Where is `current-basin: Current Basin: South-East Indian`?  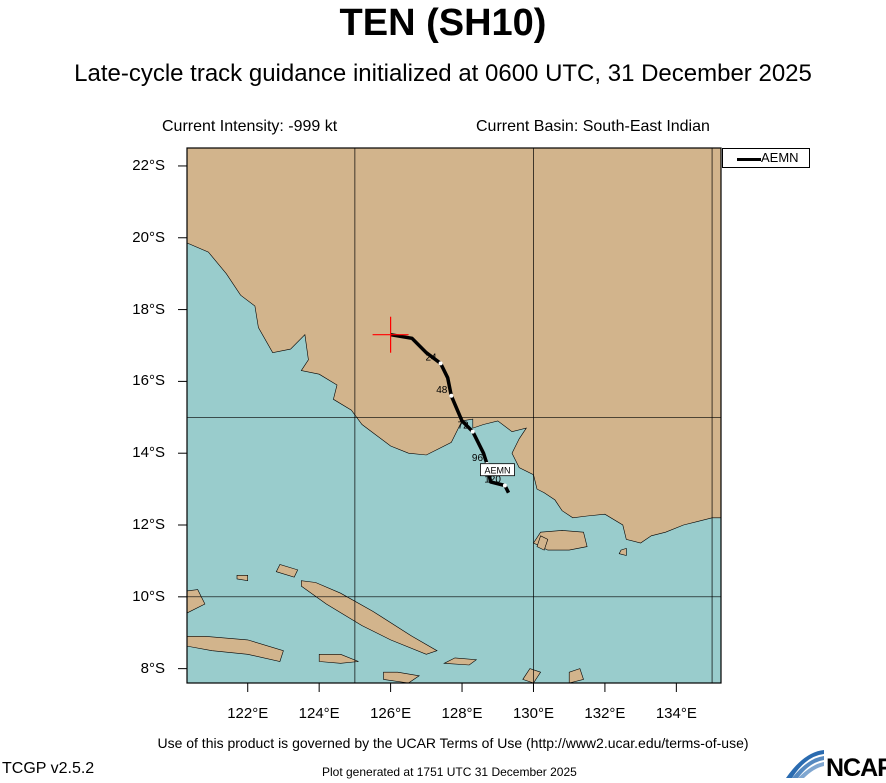 current-basin: Current Basin: South-East Indian is located at coordinates (593, 126).